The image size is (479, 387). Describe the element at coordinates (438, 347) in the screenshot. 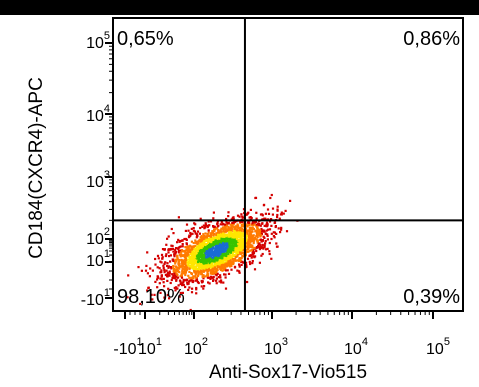

I see `x-tick-label: 10⁵` at that location.